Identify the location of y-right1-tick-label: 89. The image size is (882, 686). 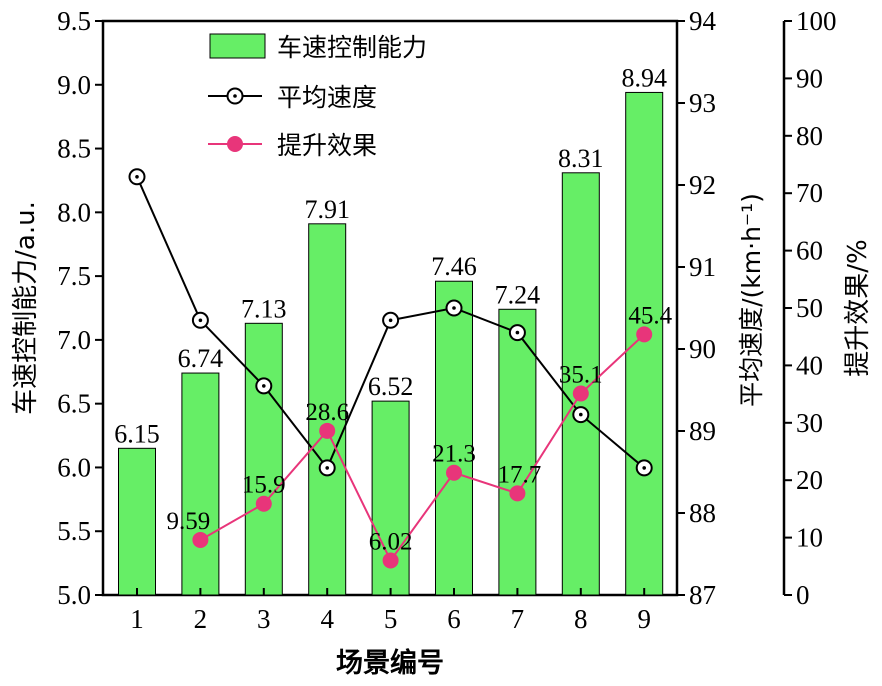
(702, 431).